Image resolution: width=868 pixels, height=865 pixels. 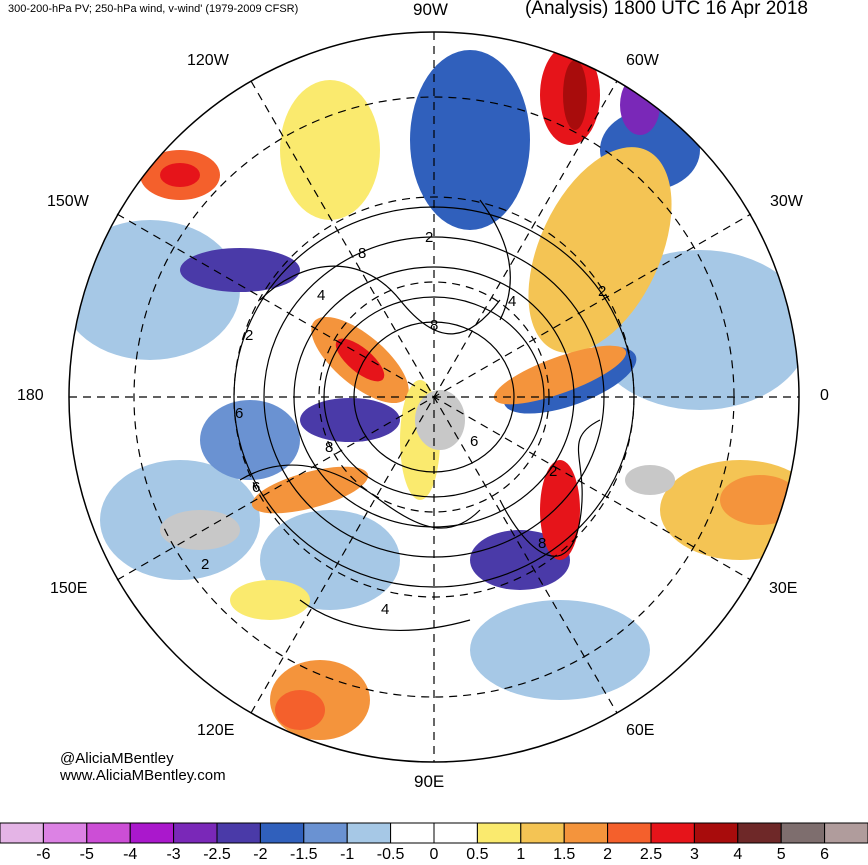 What do you see at coordinates (564, 854) in the screenshot?
I see `colorbar-tick-label: 1.5` at bounding box center [564, 854].